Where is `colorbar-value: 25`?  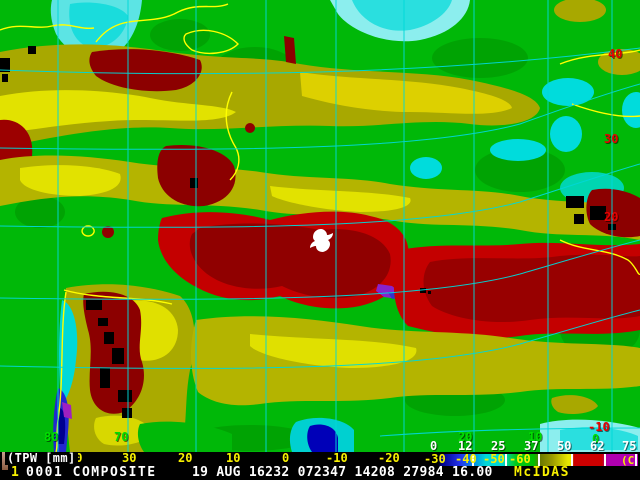 colorbar-value: 25 is located at coordinates (498, 446).